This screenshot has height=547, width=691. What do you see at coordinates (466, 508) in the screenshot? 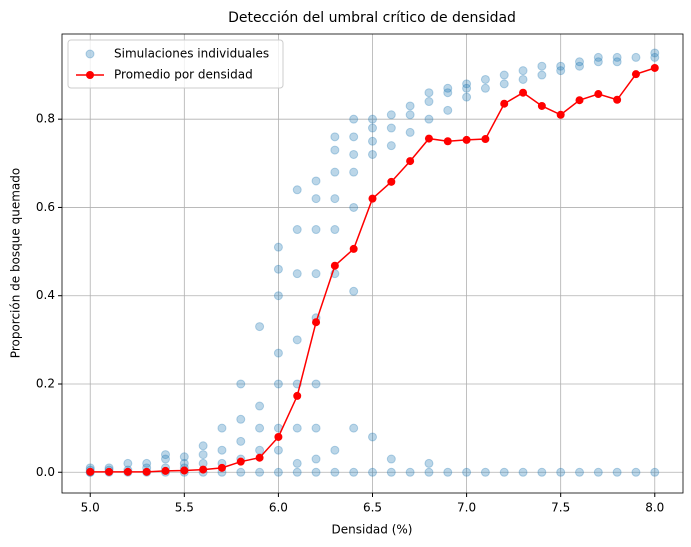
I see `x-tick-label: 7.0` at bounding box center [466, 508].